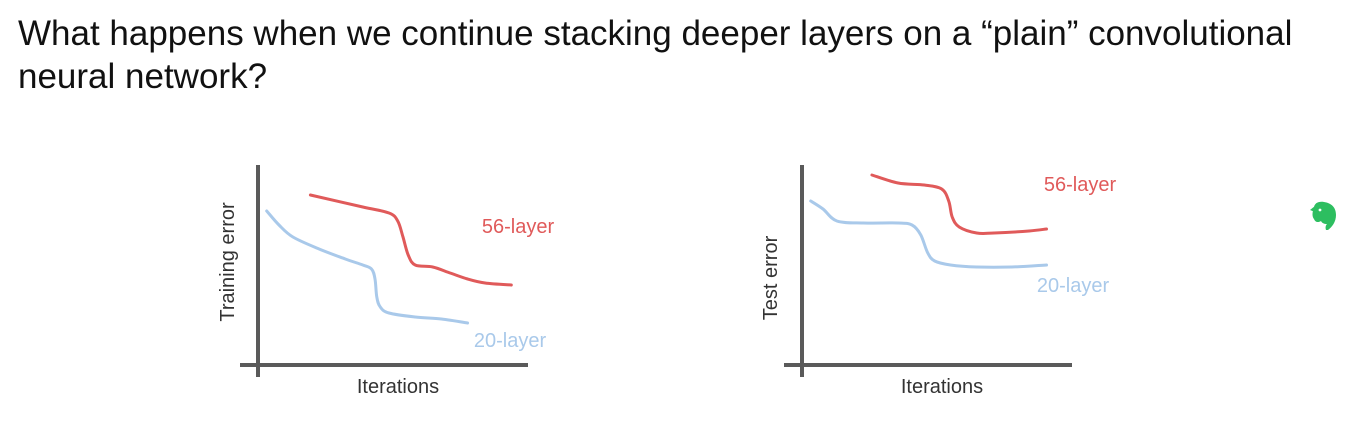 Image resolution: width=1363 pixels, height=434 pixels. Describe the element at coordinates (771, 277) in the screenshot. I see `y-axis-label: Test error` at that location.